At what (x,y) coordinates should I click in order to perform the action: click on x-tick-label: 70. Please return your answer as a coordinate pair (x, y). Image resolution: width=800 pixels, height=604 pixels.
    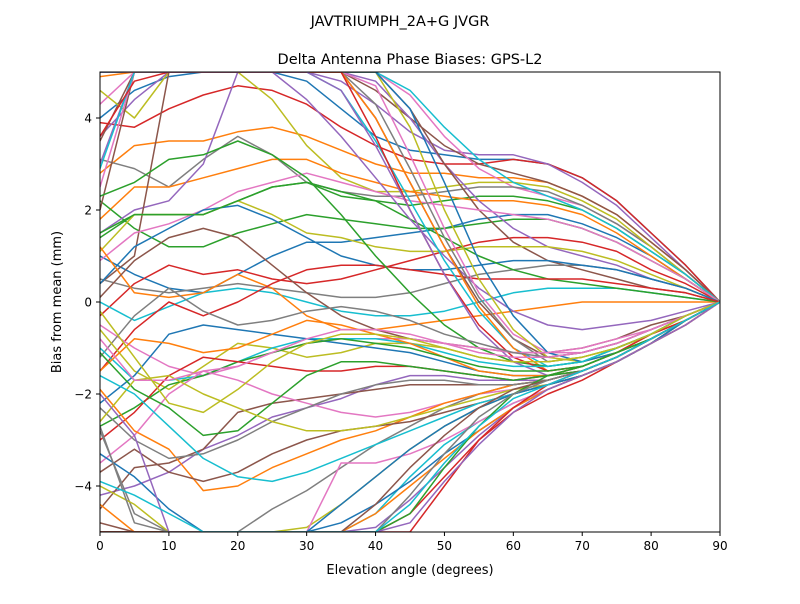
    Looking at the image, I should click on (582, 546).